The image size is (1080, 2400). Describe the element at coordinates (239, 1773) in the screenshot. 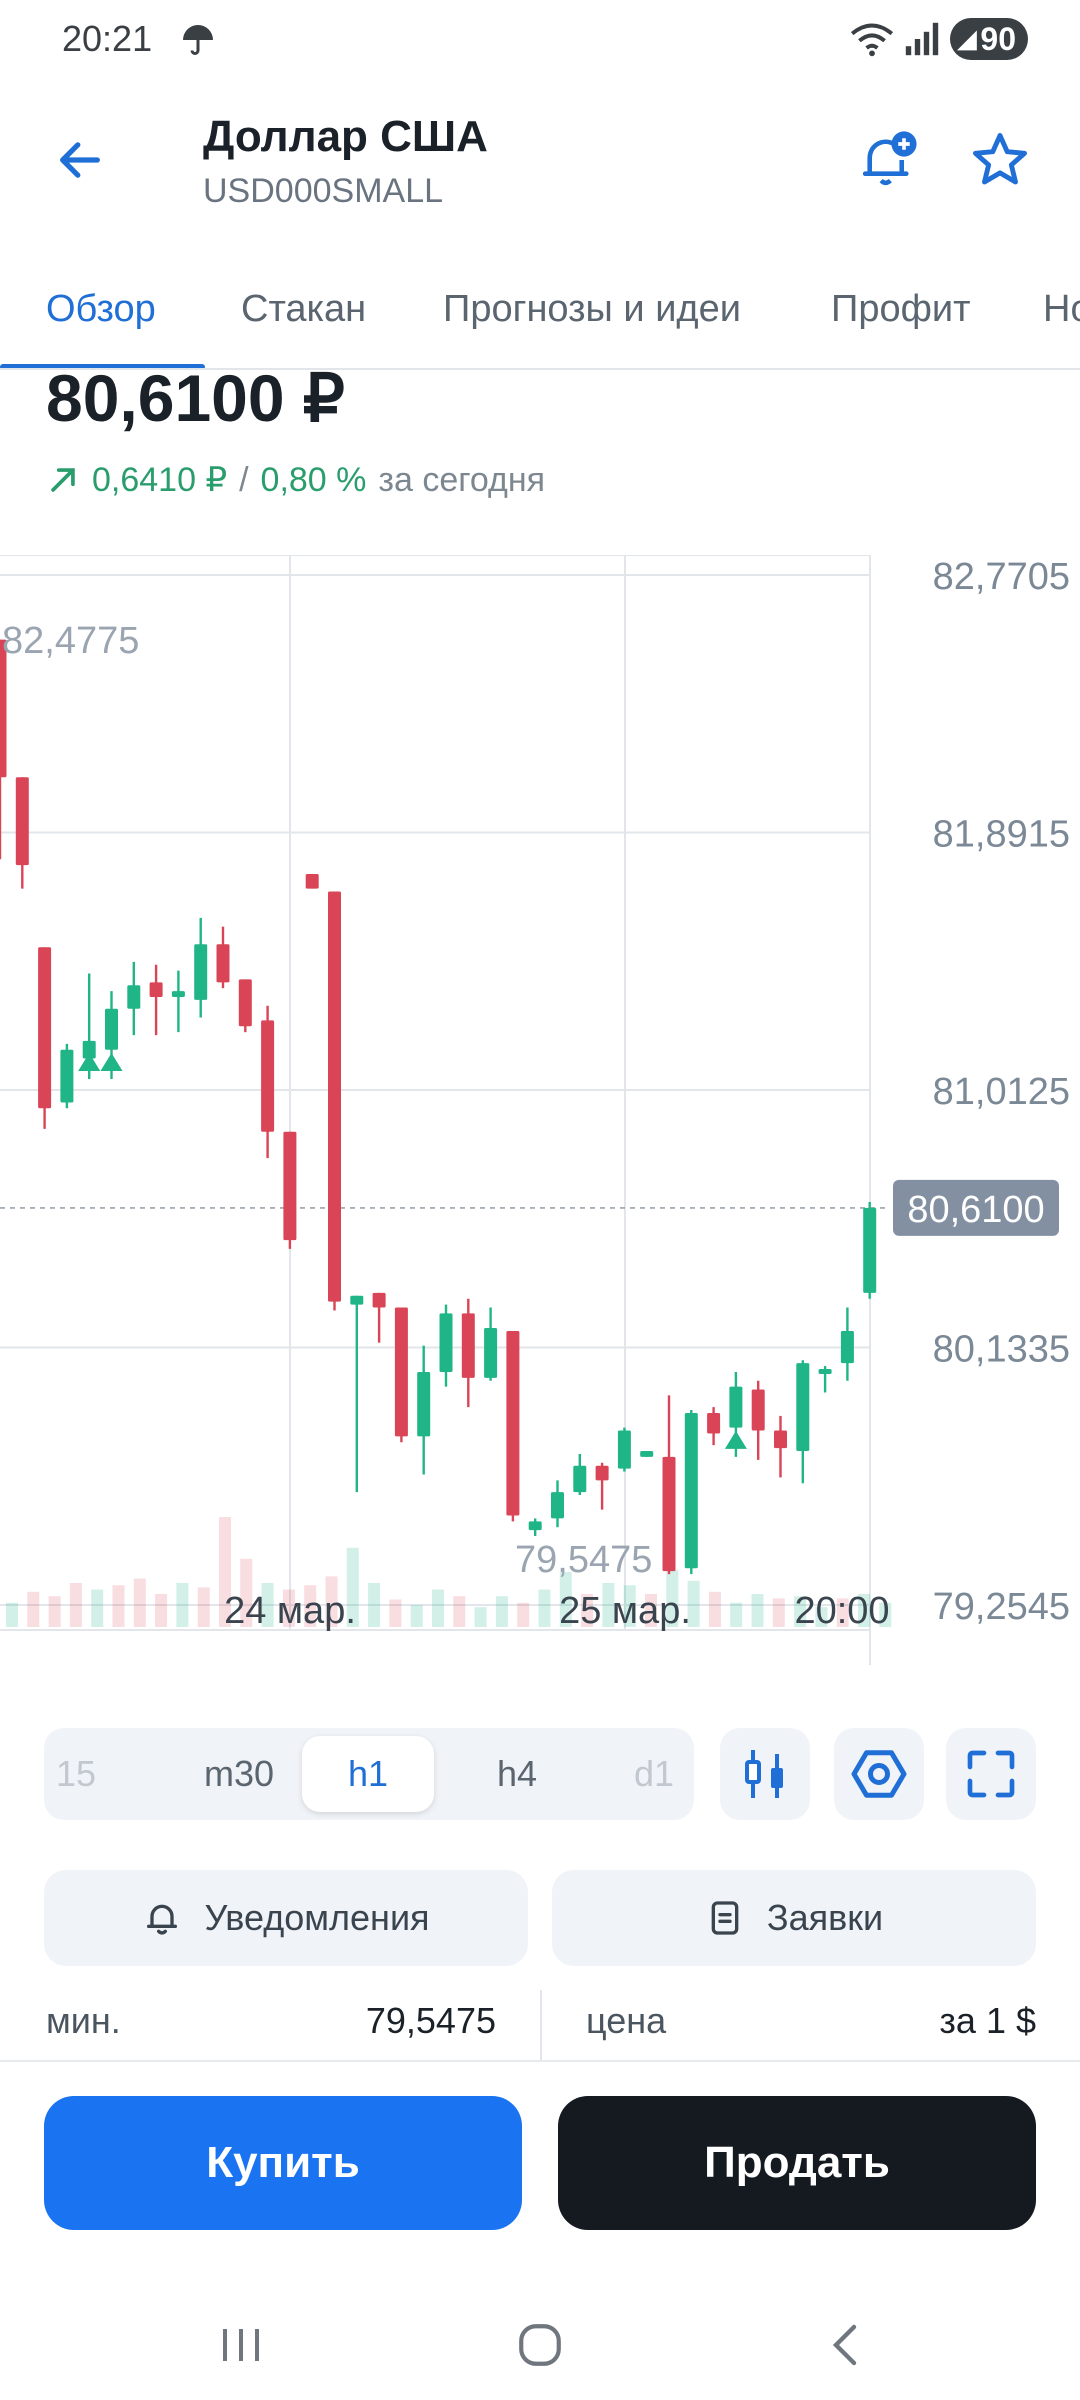

I see `timeframe-m30: m30` at that location.